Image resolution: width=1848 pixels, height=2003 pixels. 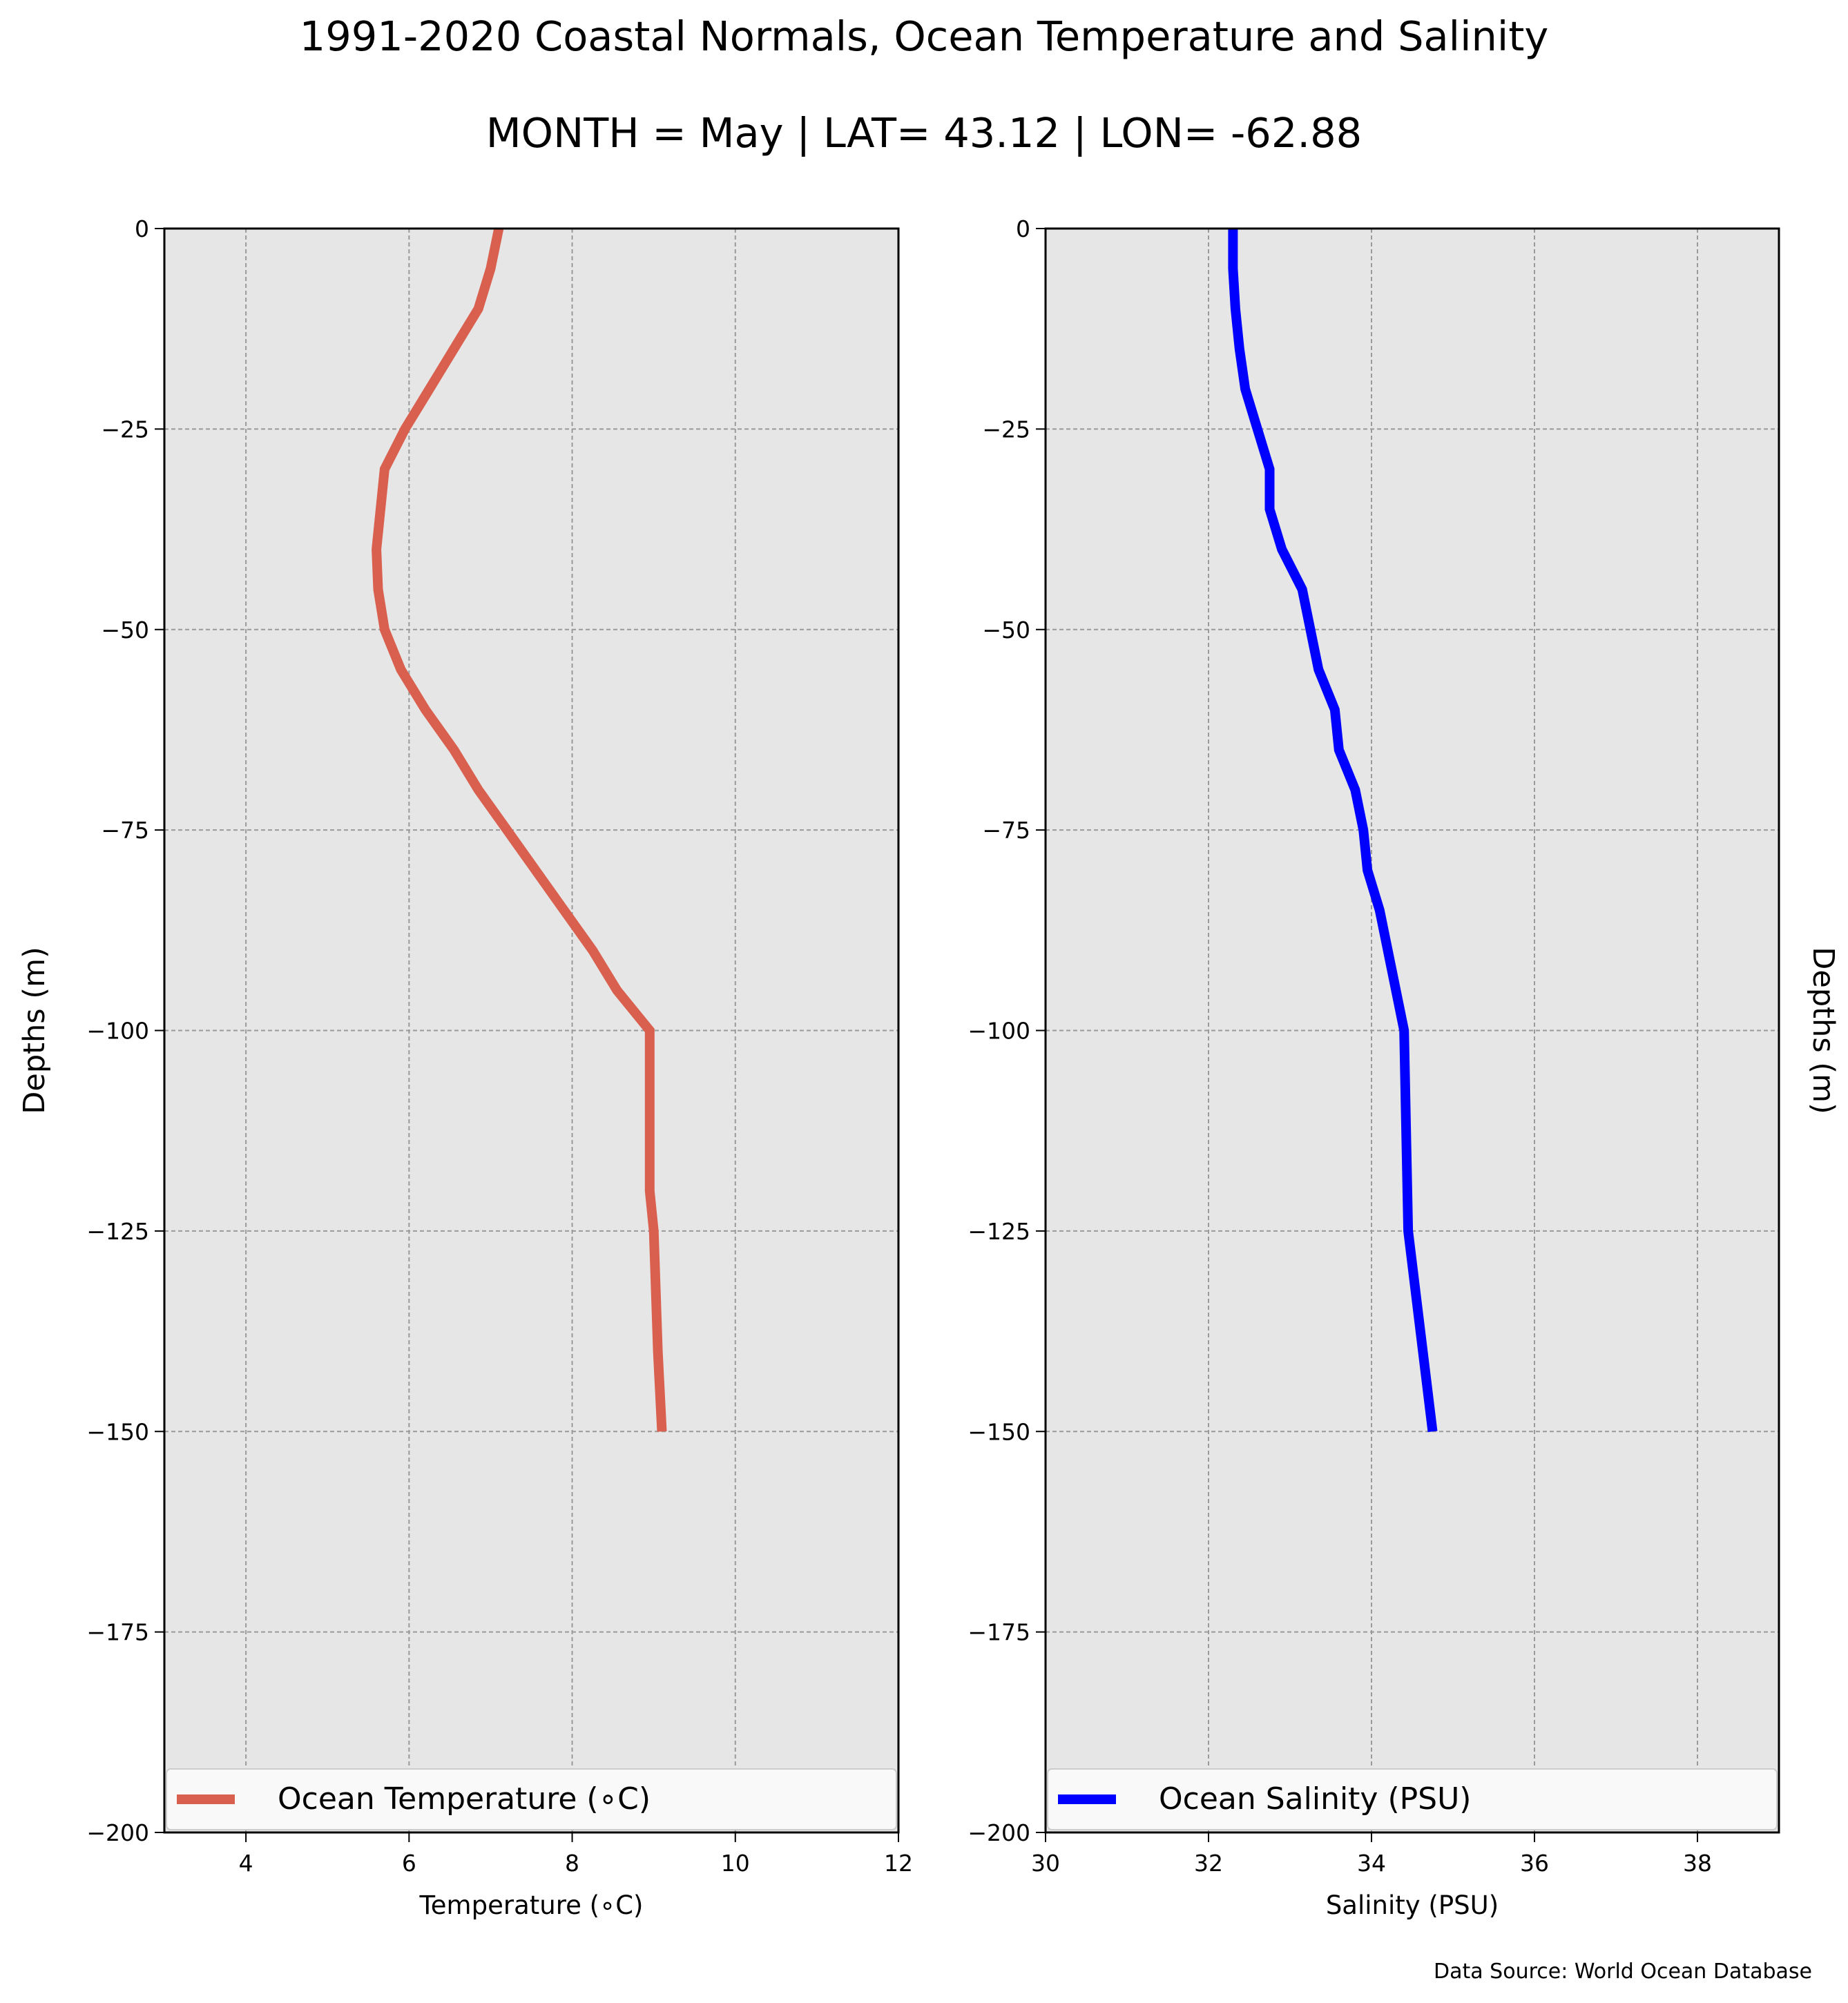 What do you see at coordinates (1371, 1863) in the screenshot?
I see `x-tick-label: 34` at bounding box center [1371, 1863].